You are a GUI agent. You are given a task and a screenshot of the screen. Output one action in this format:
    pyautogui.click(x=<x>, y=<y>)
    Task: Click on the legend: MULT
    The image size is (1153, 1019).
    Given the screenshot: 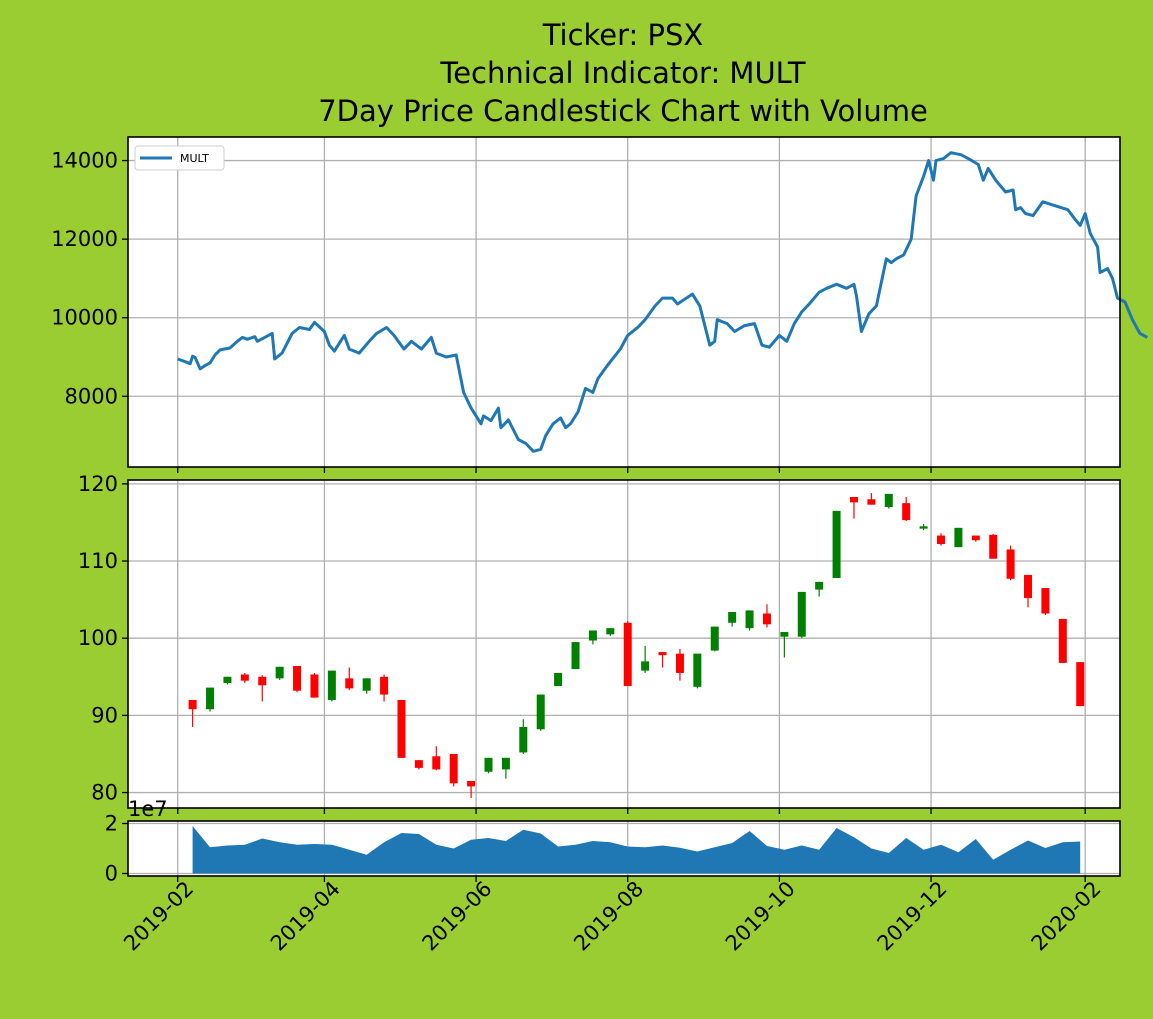 What is the action you would take?
    pyautogui.click(x=179, y=158)
    